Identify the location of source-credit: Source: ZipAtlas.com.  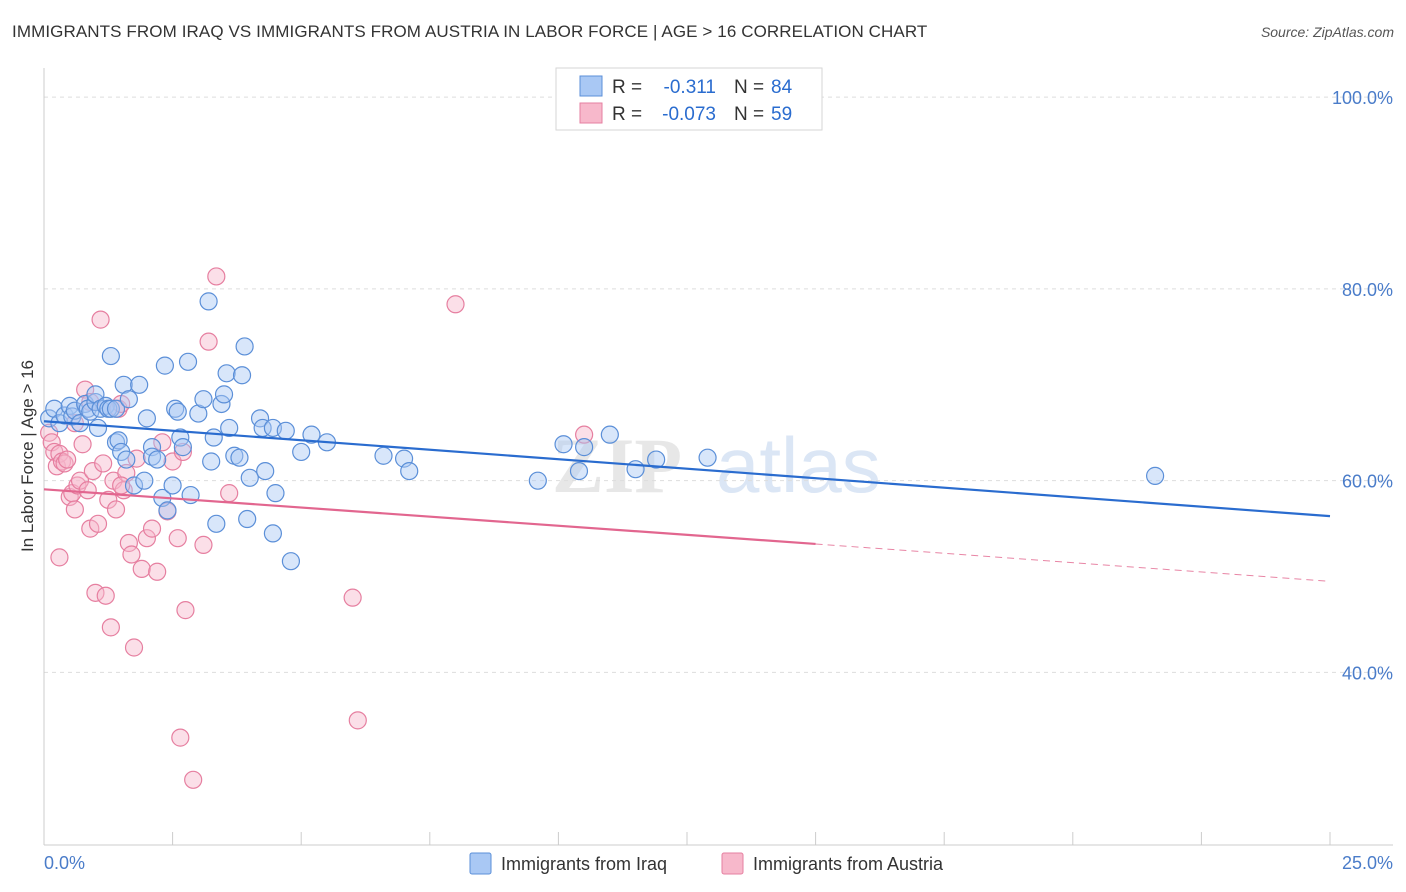
(1327, 32).